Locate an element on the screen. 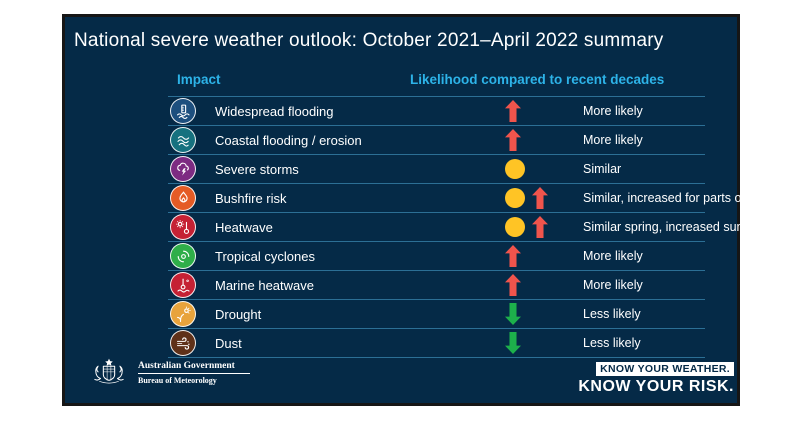 The image size is (800, 421). column-header-likelihood: Likelihood compared to recent decades is located at coordinates (537, 79).